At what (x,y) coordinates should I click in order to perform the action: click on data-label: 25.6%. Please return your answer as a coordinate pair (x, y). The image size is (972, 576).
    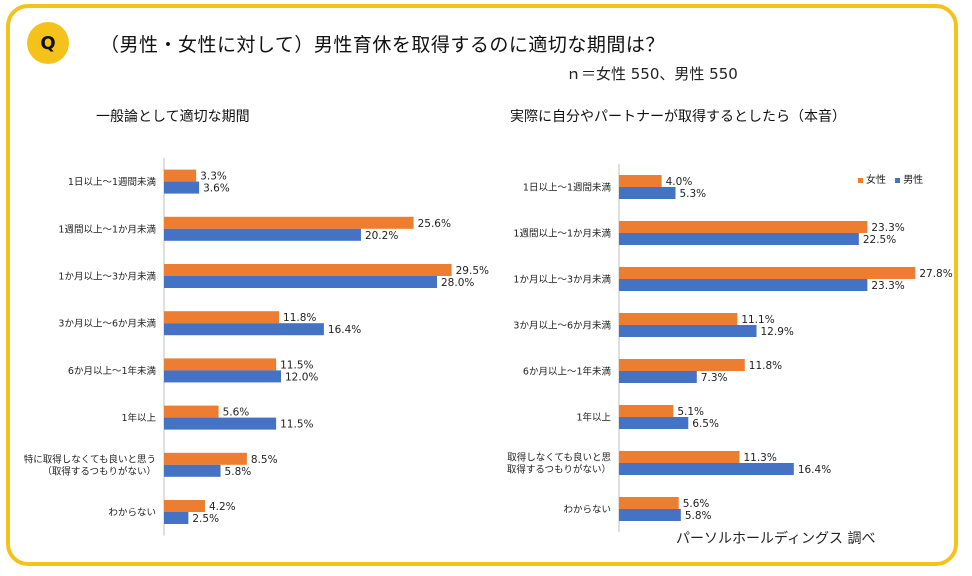
    Looking at the image, I should click on (434, 224).